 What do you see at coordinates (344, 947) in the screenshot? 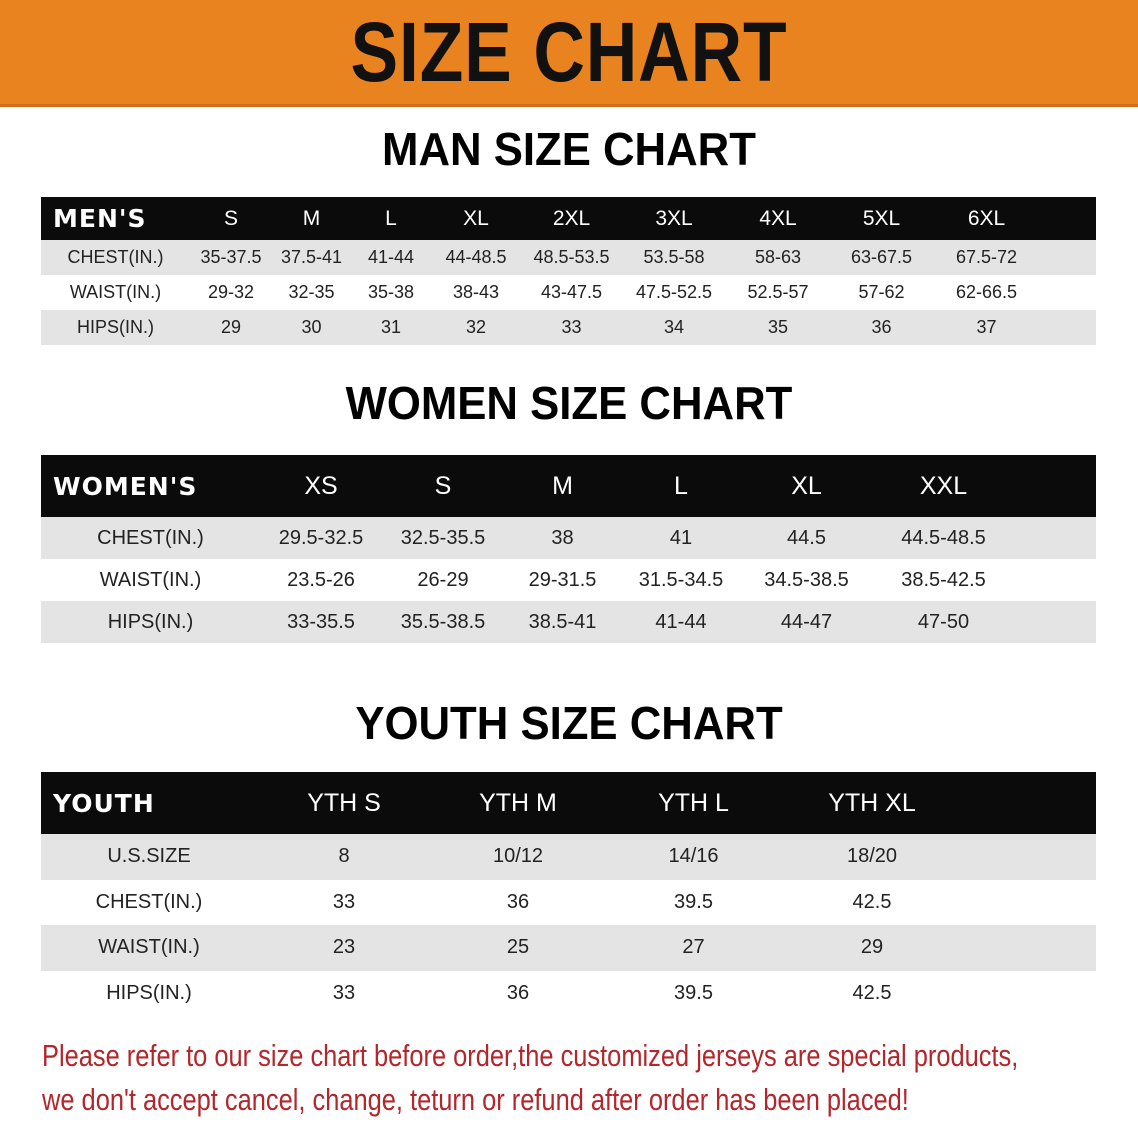
I see `size-value: 23` at bounding box center [344, 947].